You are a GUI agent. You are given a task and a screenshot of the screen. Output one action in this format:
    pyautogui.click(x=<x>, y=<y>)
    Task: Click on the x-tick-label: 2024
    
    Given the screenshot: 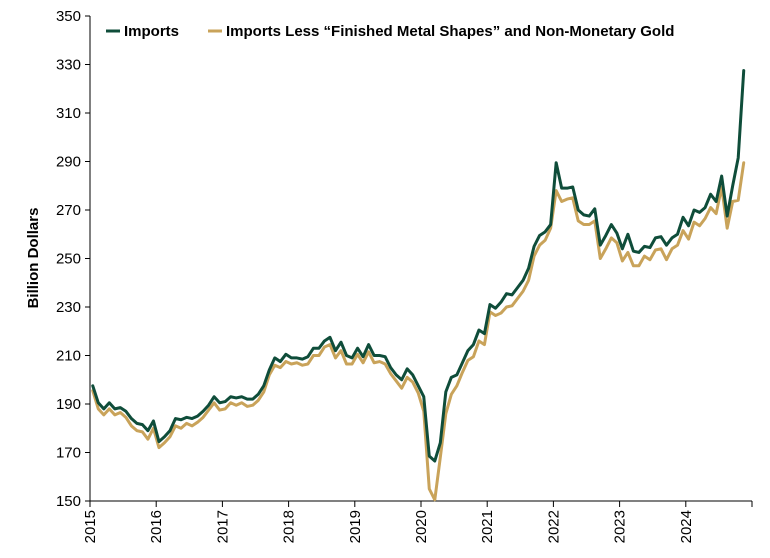 What is the action you would take?
    pyautogui.click(x=686, y=526)
    